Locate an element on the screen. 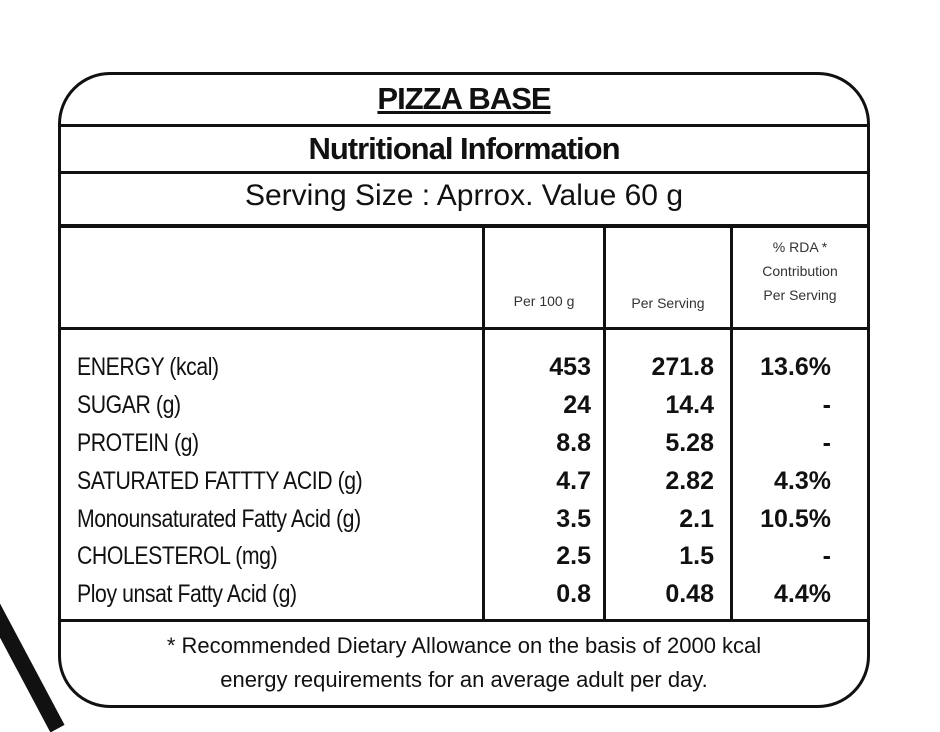 The image size is (940, 732). rda-line: Contribution is located at coordinates (800, 271).